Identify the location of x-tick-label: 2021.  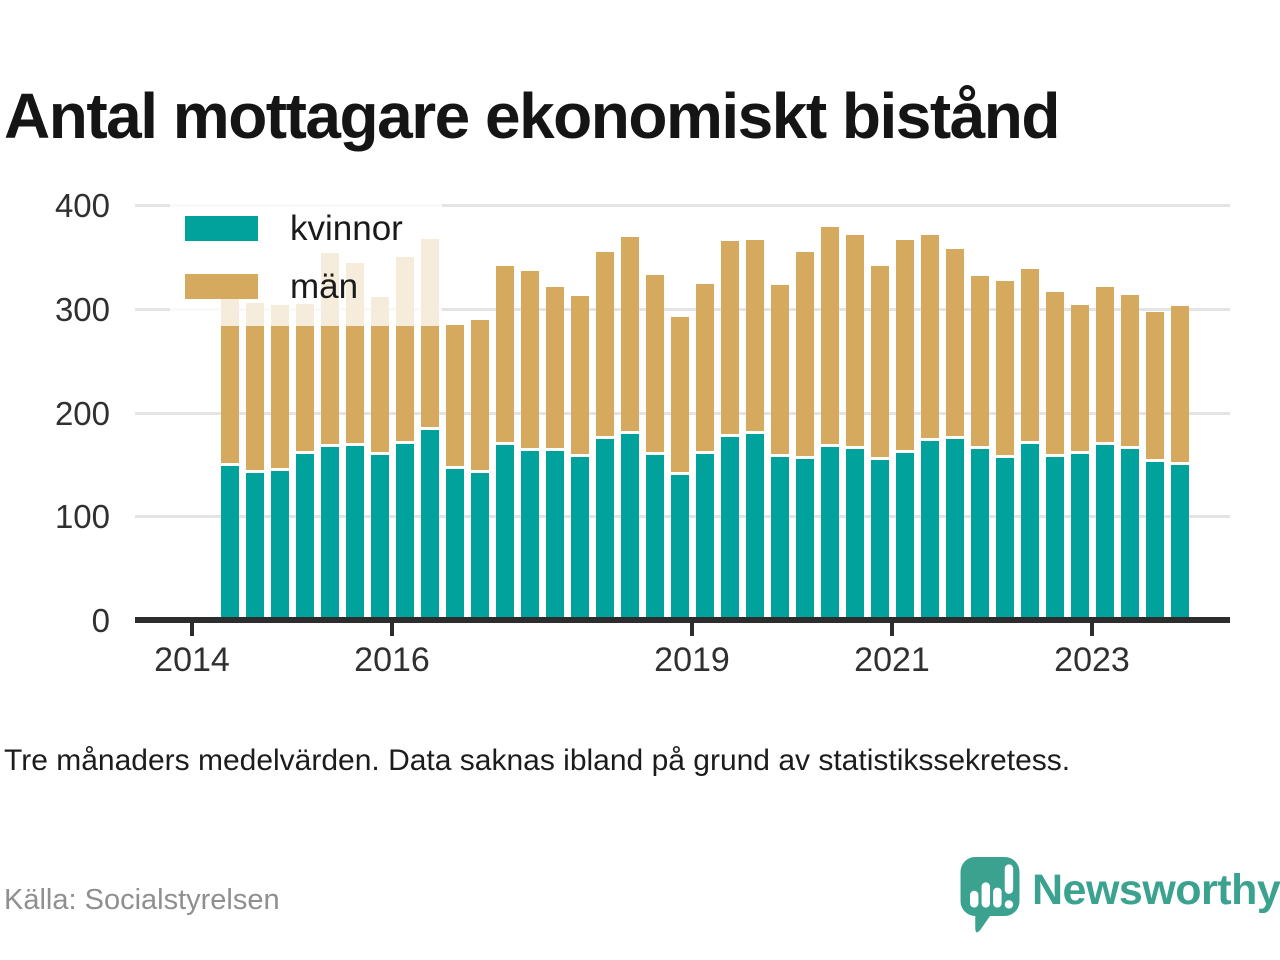
(892, 660).